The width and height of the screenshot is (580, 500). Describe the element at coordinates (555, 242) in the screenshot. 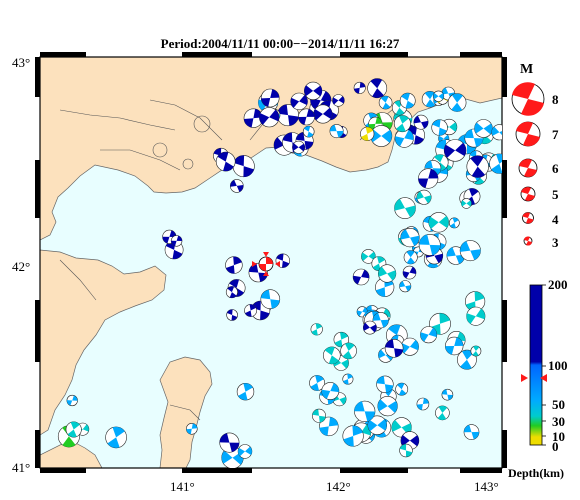

I see `magnitude-label-3: 3` at that location.